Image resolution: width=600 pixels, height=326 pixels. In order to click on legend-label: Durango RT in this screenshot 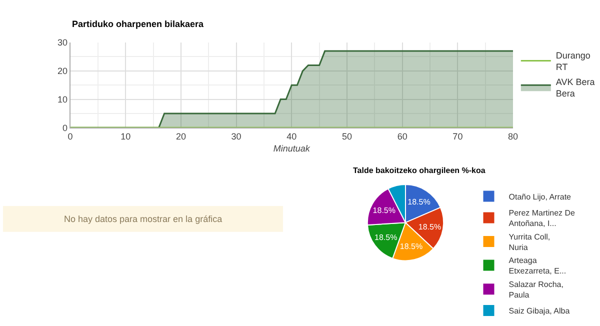, I will do `click(573, 61)`.